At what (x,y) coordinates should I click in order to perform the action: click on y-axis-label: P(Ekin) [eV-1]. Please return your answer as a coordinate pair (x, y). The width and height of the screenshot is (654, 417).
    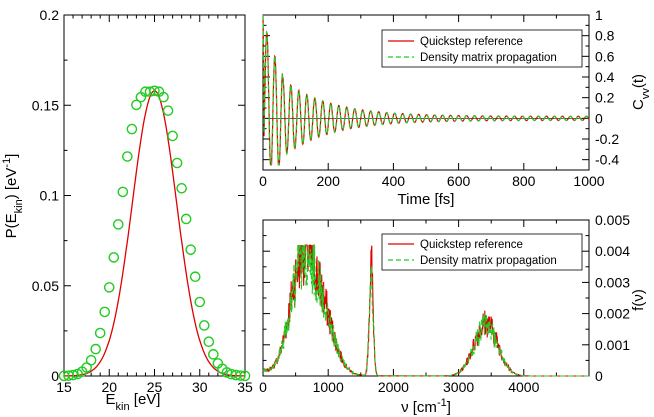
    Looking at the image, I should click on (13, 196).